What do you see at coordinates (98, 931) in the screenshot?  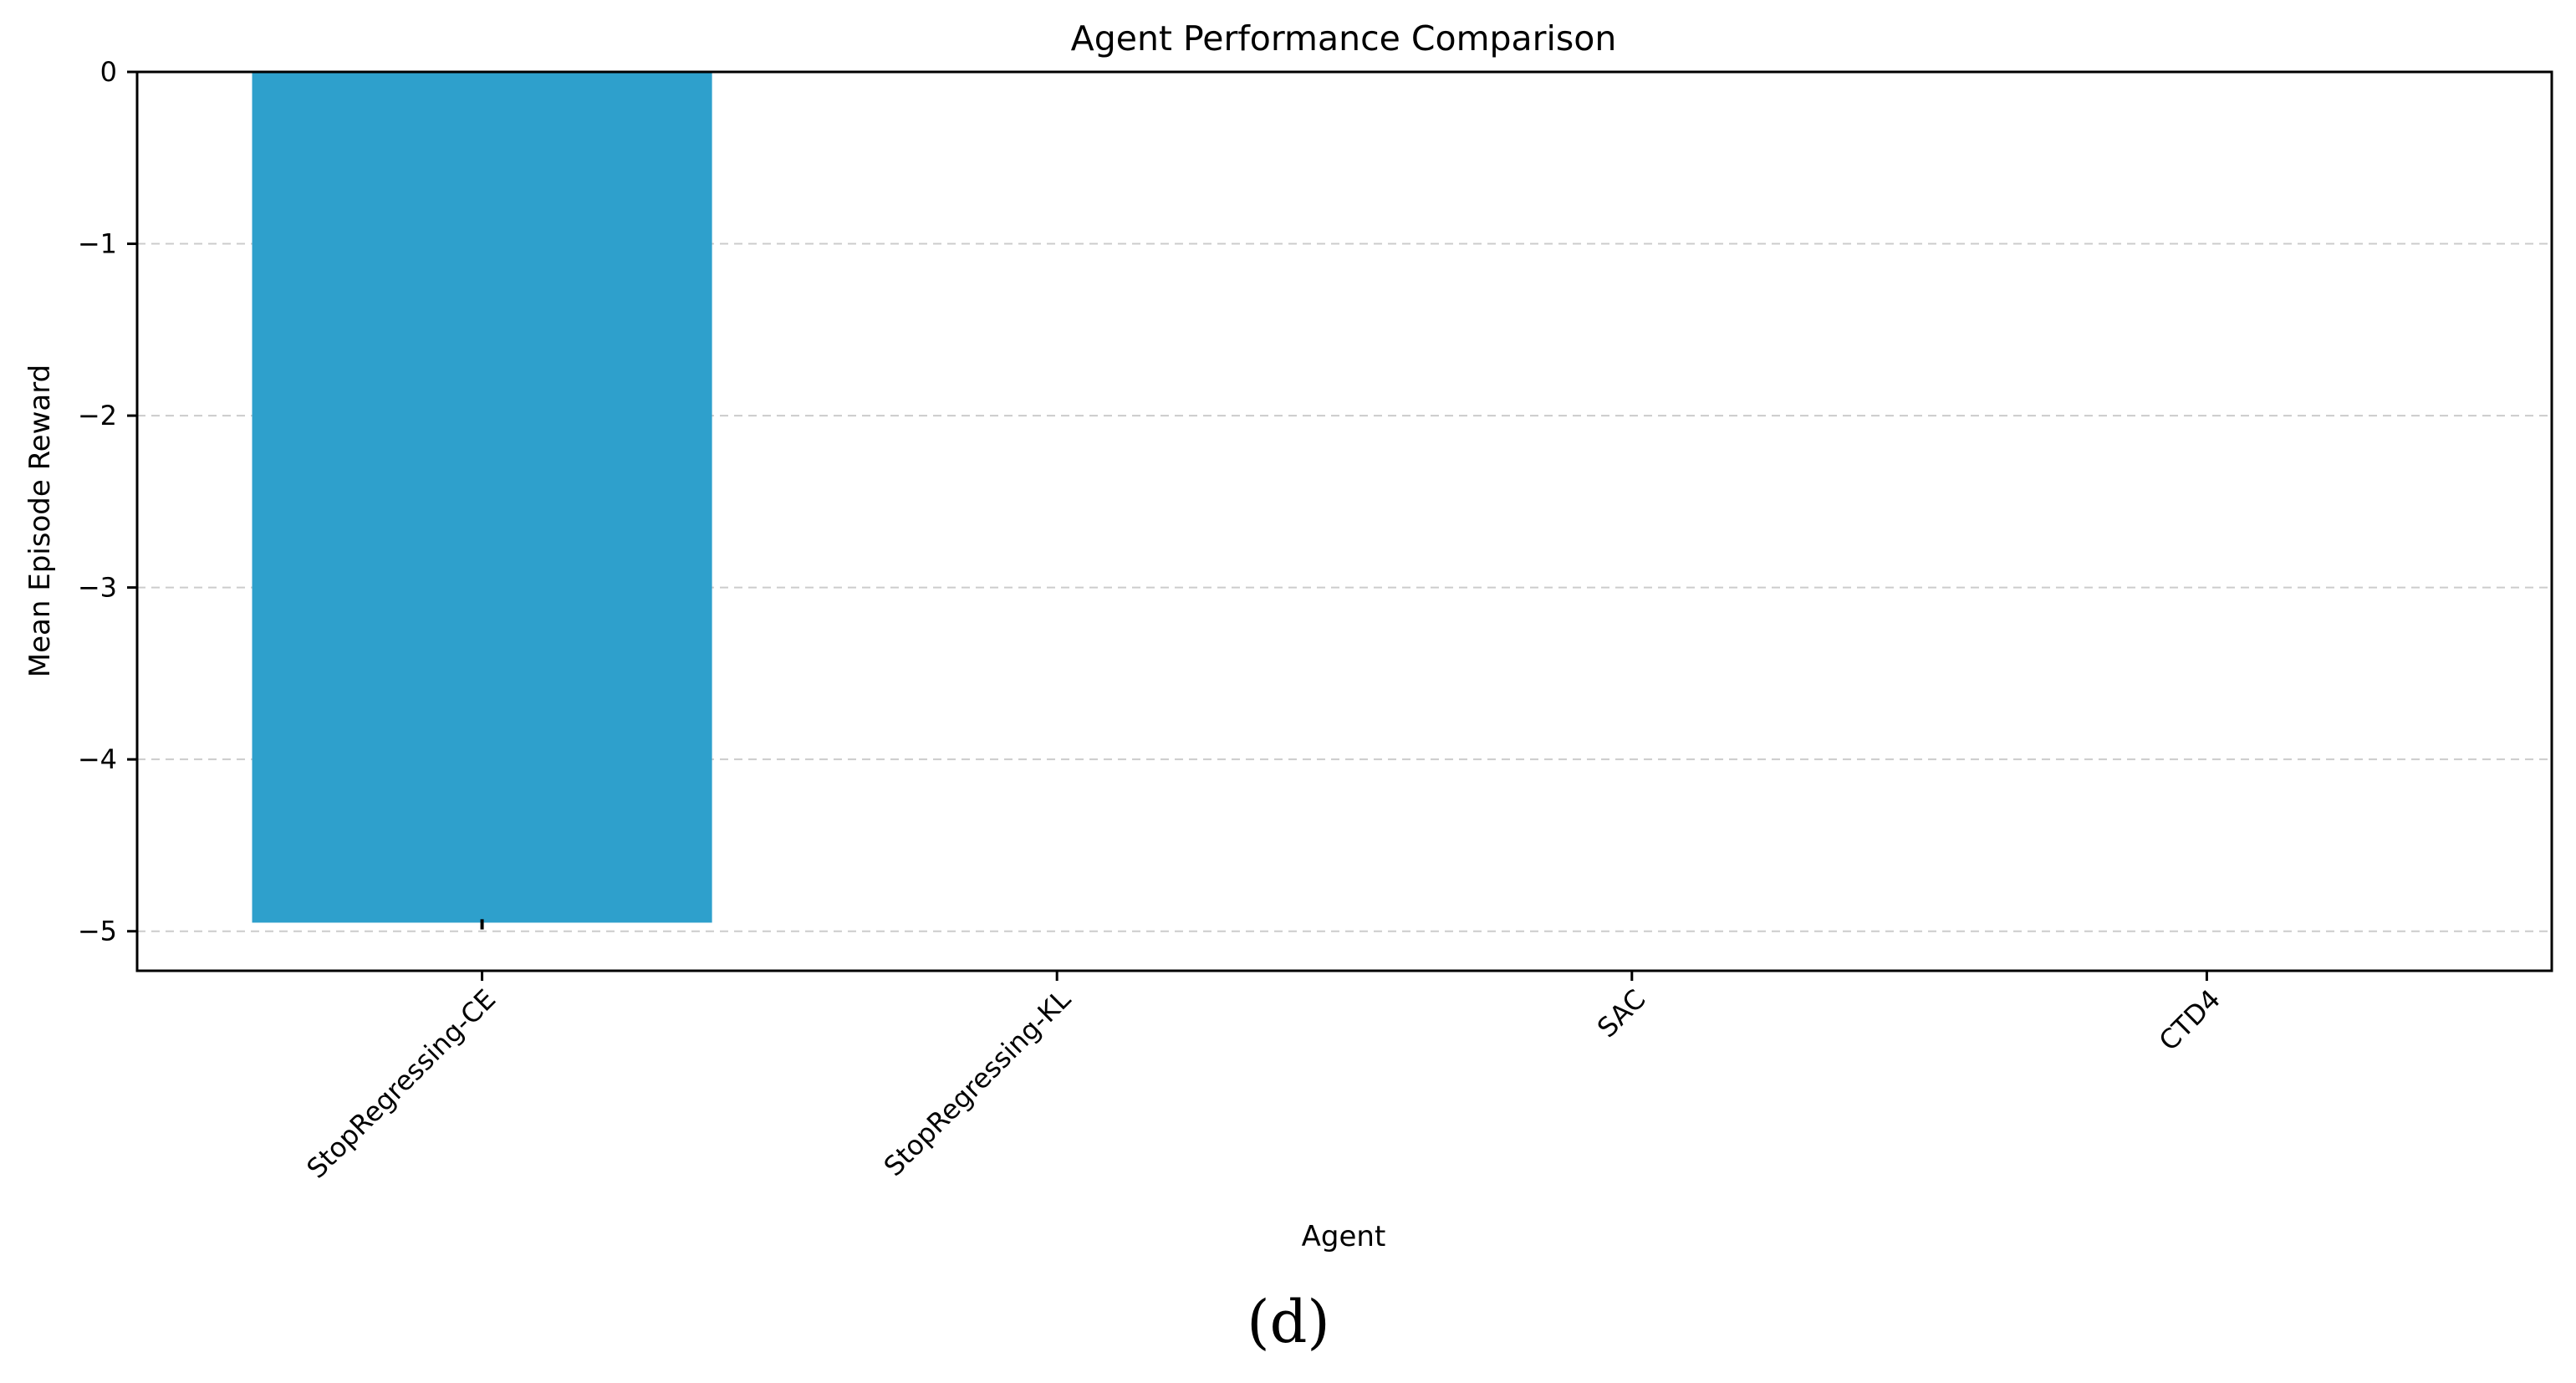 I see `y-tick-label: −5` at bounding box center [98, 931].